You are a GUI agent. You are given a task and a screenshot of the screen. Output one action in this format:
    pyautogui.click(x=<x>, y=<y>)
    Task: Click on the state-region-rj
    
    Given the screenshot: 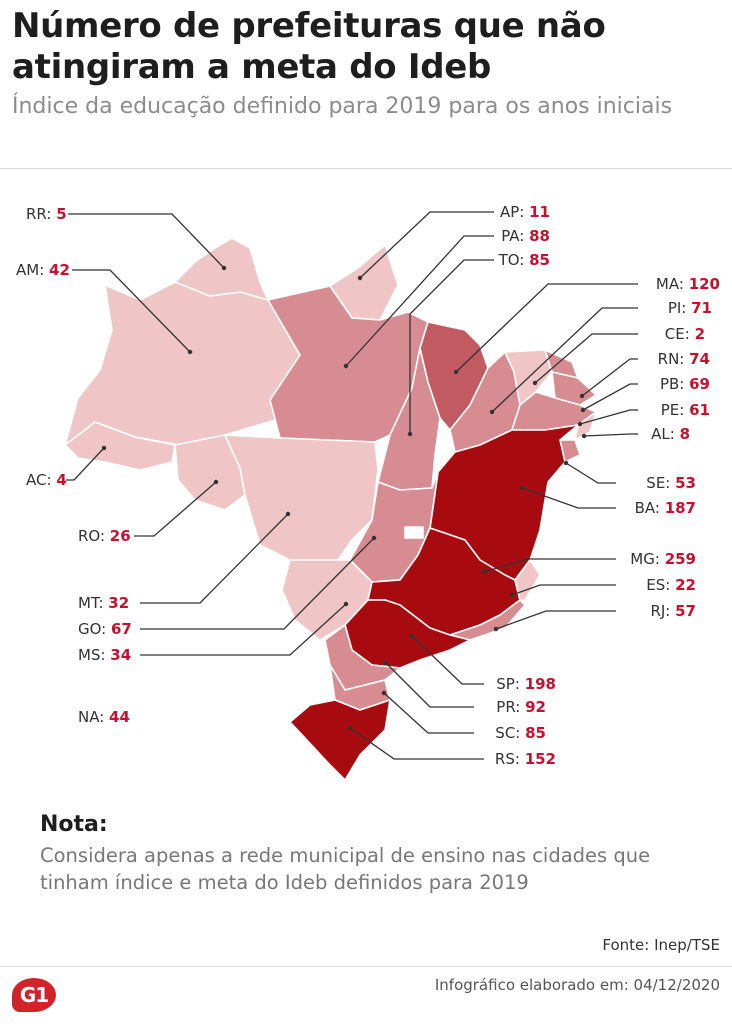 What is the action you would take?
    pyautogui.click(x=487, y=620)
    